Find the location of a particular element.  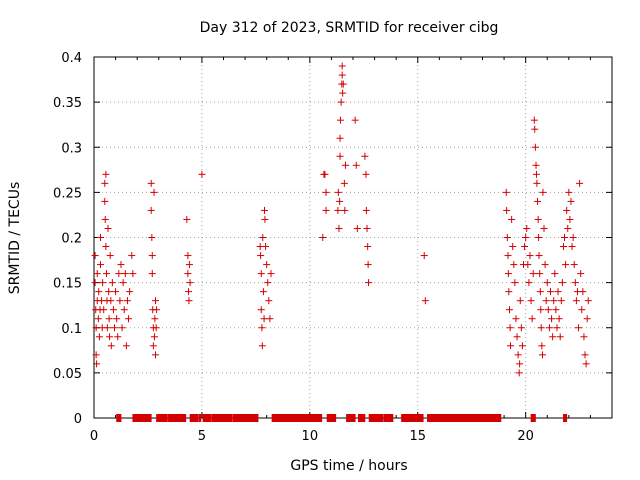

x-tick-label: 5 is located at coordinates (202, 436).